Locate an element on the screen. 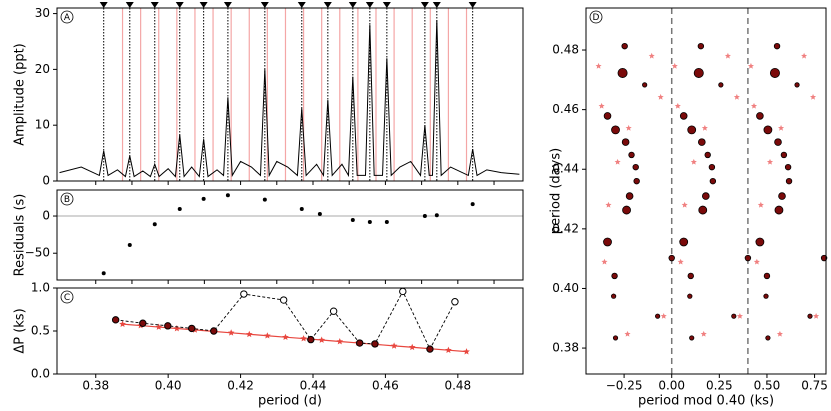 Image resolution: width=831 pixels, height=411 pixels. y-tick-label: 0.40 is located at coordinates (565, 288).